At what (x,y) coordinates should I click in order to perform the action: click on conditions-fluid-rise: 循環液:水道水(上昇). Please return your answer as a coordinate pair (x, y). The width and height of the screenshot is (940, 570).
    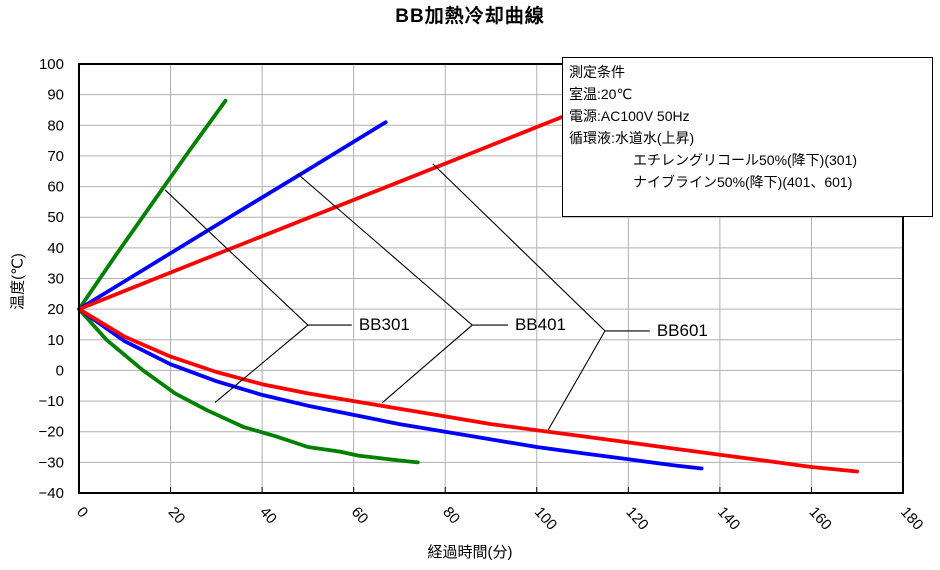
    Looking at the image, I should click on (632, 138).